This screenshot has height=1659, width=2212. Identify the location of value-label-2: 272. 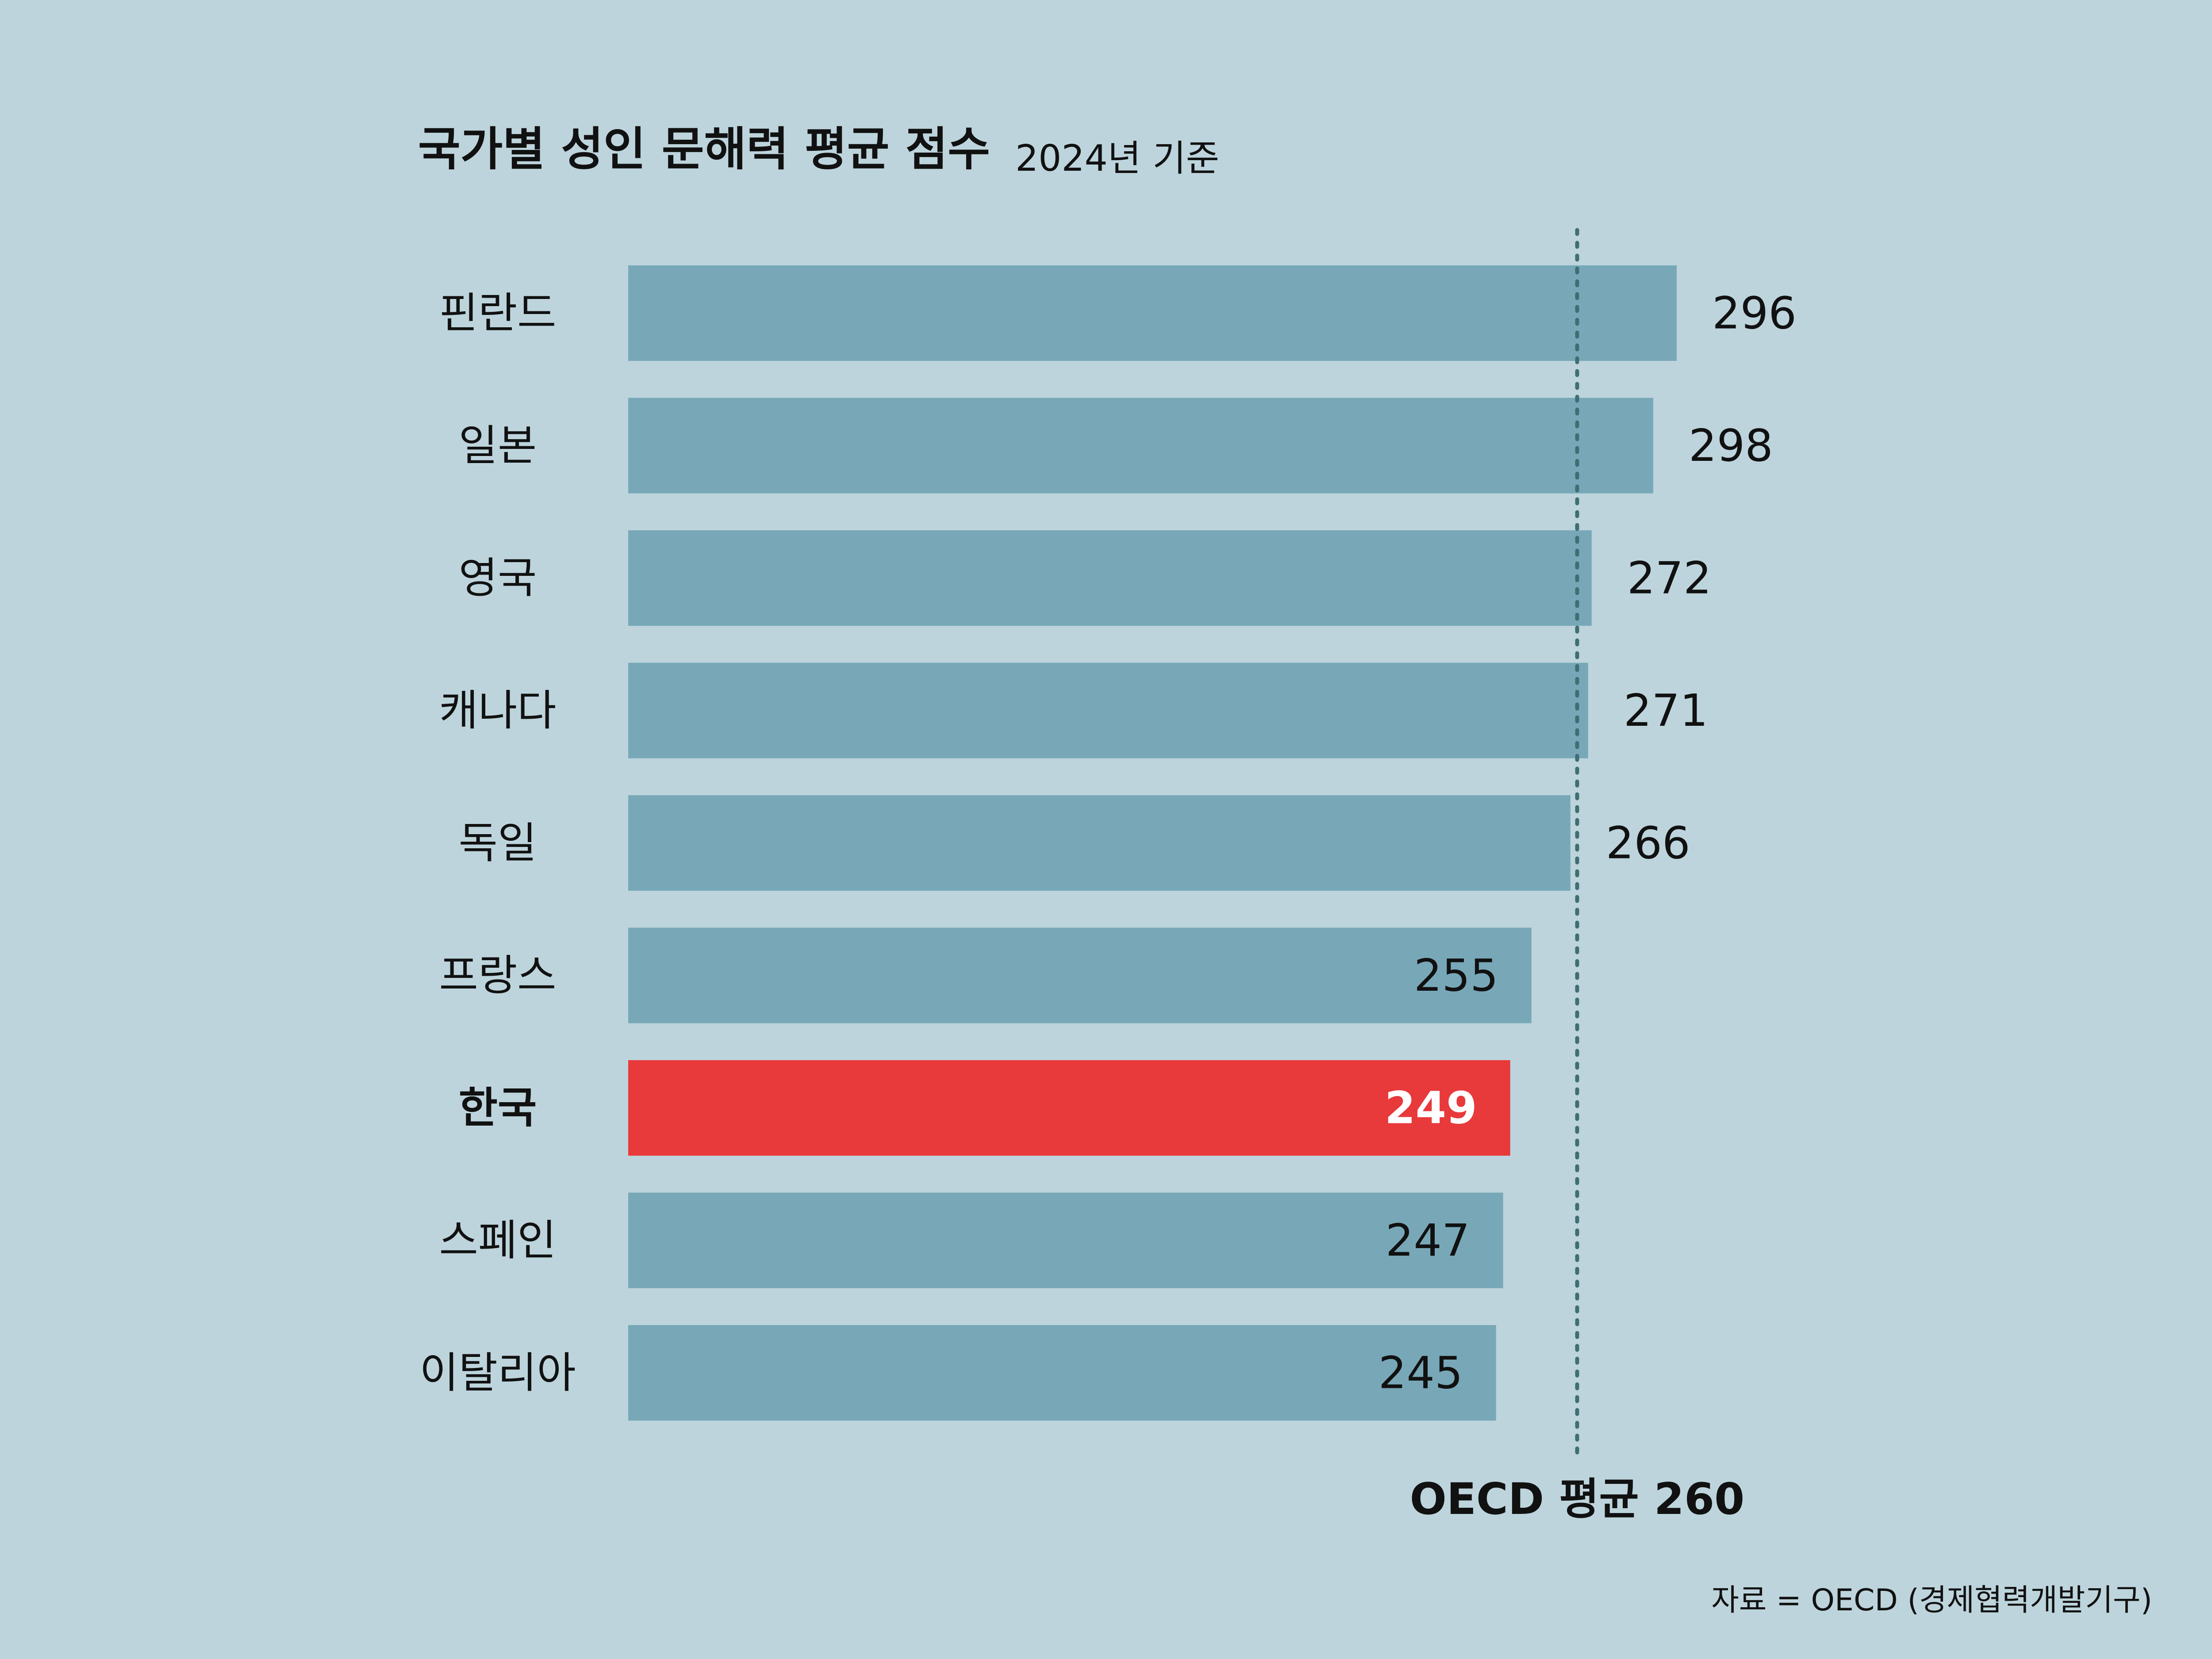
(1670, 578).